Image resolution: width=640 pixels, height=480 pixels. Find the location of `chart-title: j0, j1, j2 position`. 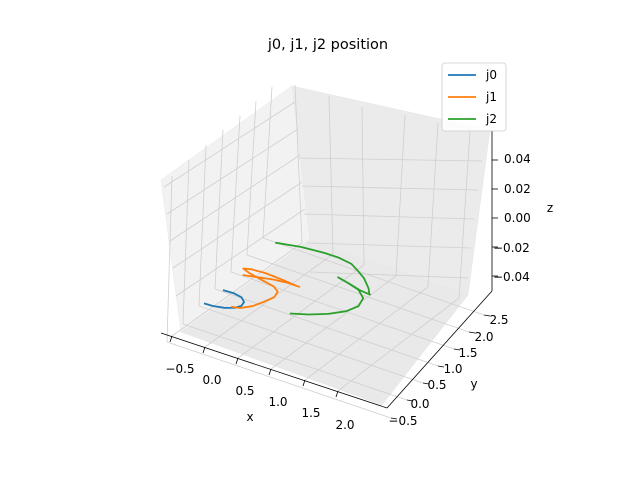

chart-title: j0, j1, j2 position is located at coordinates (327, 45).